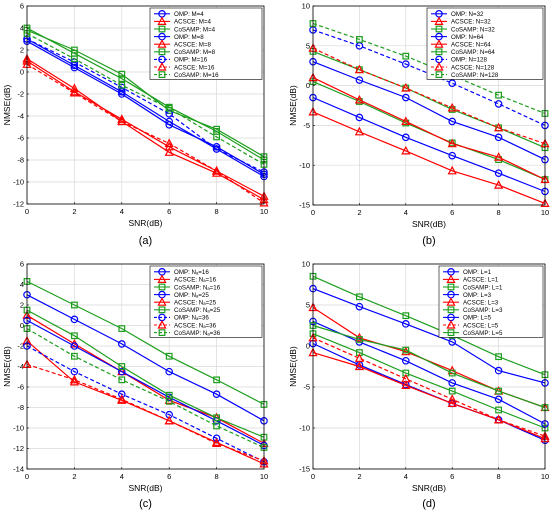 This screenshot has height=519, width=550. Describe the element at coordinates (304, 469) in the screenshot. I see `y-tick-label: -15` at that location.